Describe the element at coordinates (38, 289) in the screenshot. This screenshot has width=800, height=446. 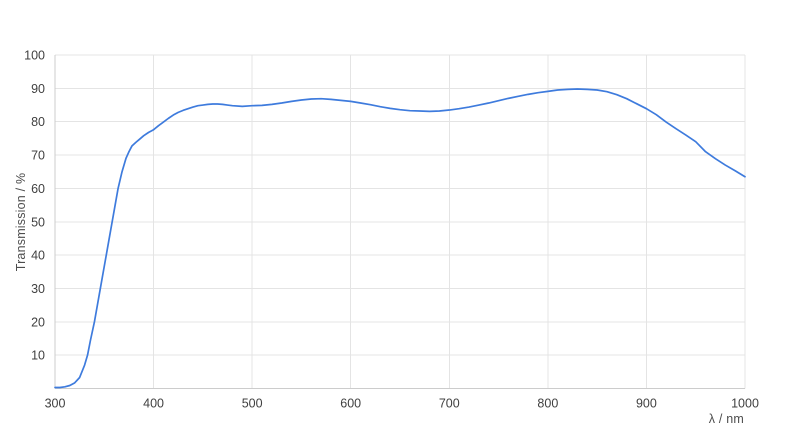
I see `y-tick-label: 30` at that location.